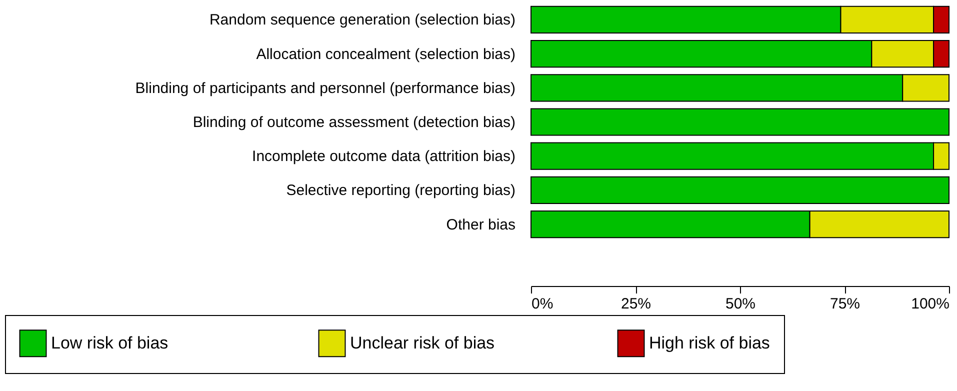  What do you see at coordinates (636, 304) in the screenshot?
I see `x-tick-label: 25%` at bounding box center [636, 304].